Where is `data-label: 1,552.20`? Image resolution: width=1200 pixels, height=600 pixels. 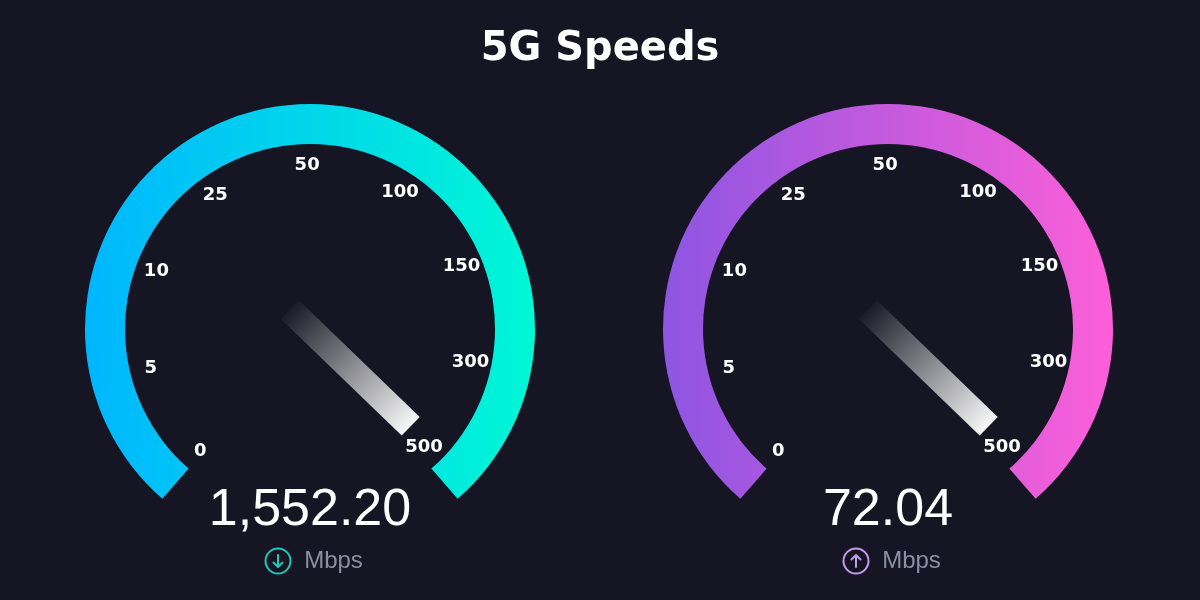 data-label: 1,552.20 is located at coordinates (310, 507).